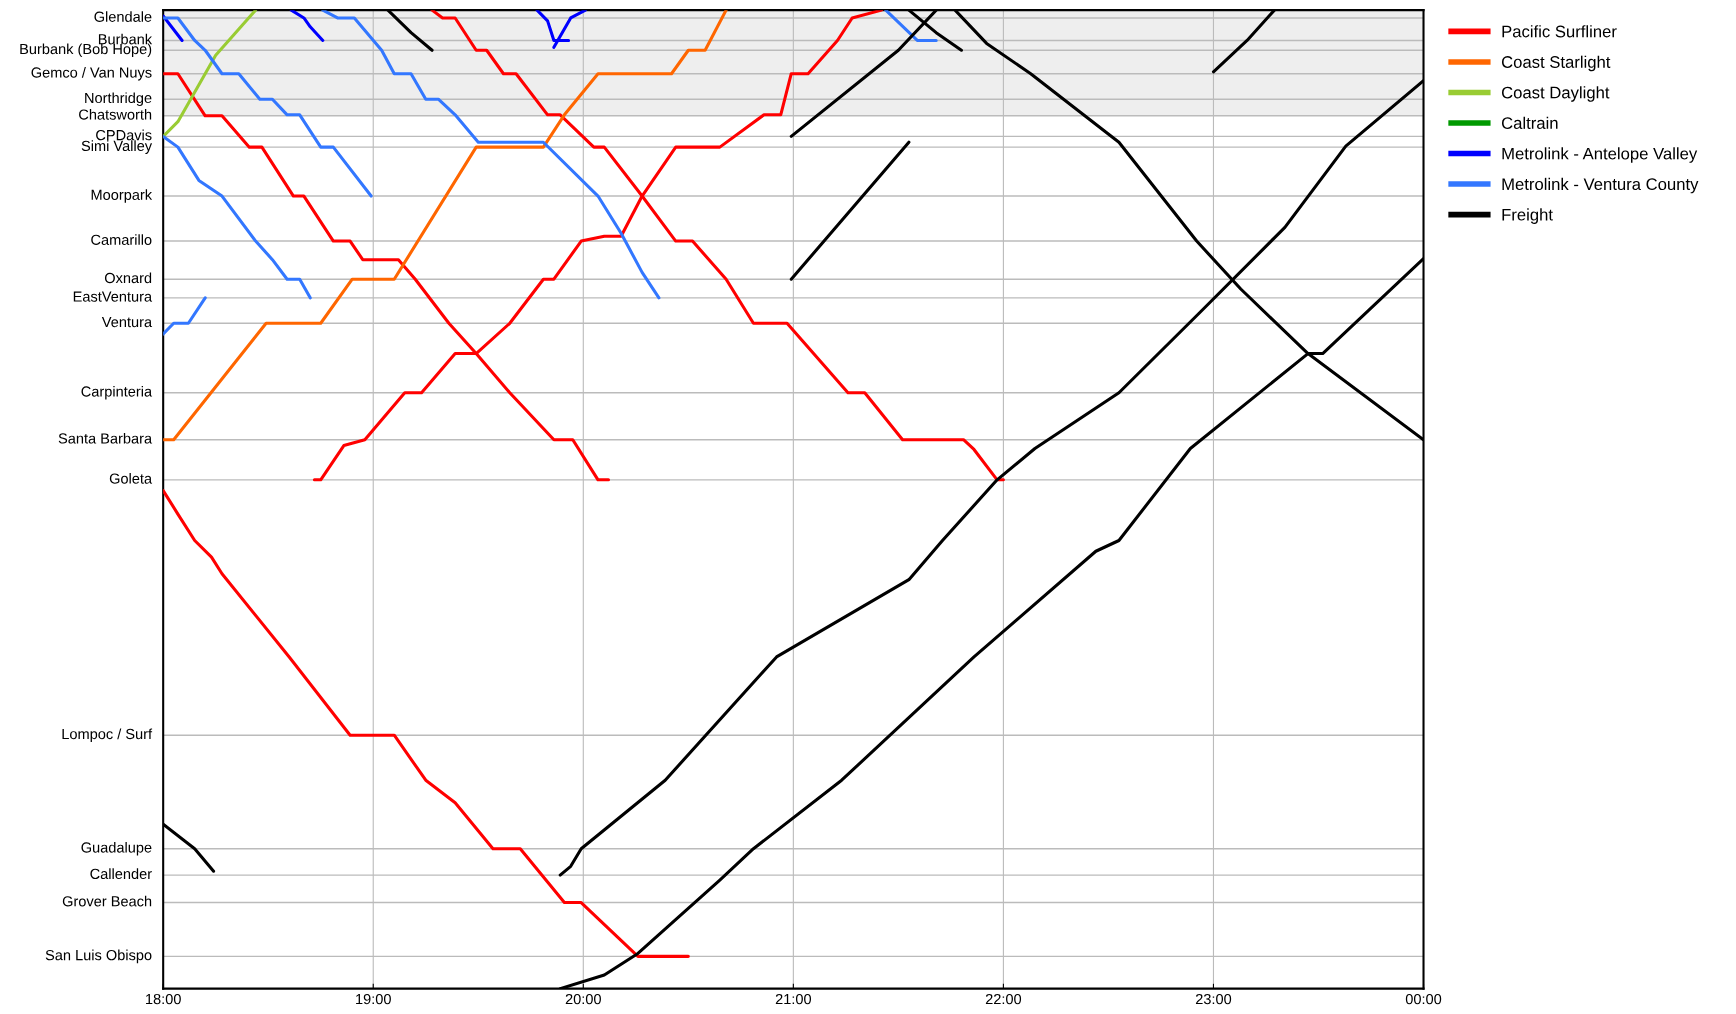 The height and width of the screenshot is (1014, 1736). Describe the element at coordinates (117, 147) in the screenshot. I see `ref-line-label: Simi Valley` at that location.